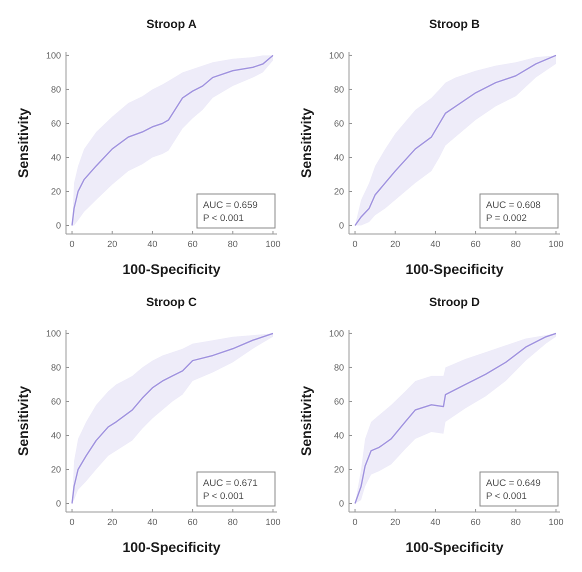 The width and height of the screenshot is (582, 572). I want to click on chart-title: Stroop A, so click(171, 24).